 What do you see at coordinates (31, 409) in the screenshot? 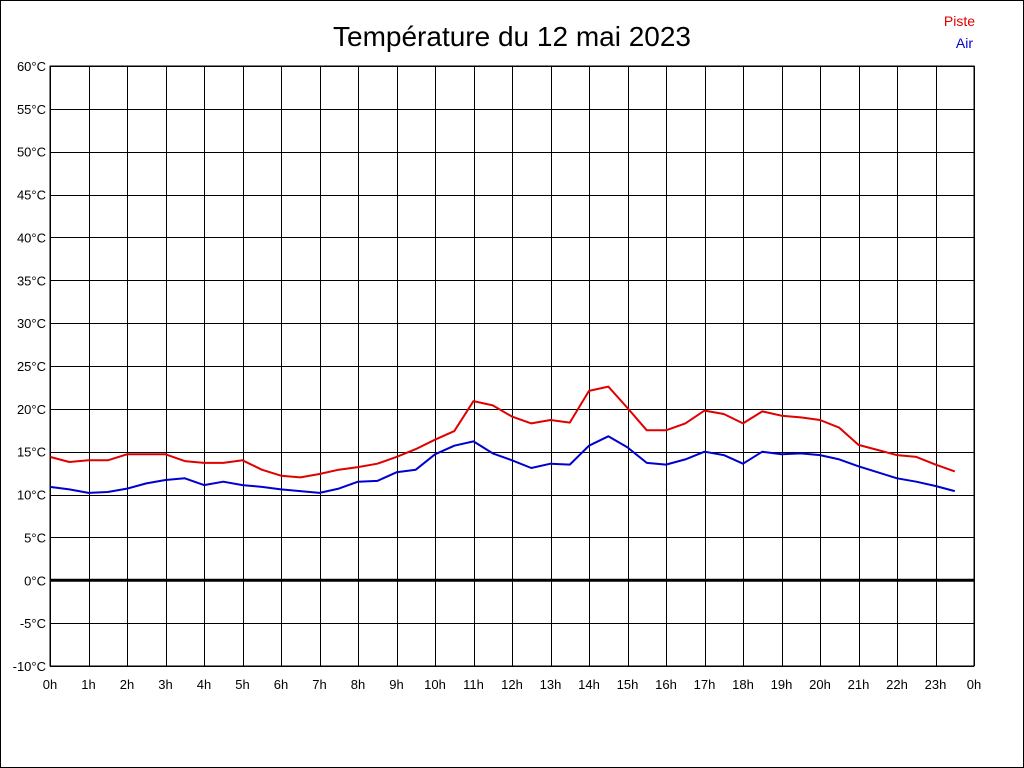
I see `y-tick-label: 20°C` at bounding box center [31, 409].